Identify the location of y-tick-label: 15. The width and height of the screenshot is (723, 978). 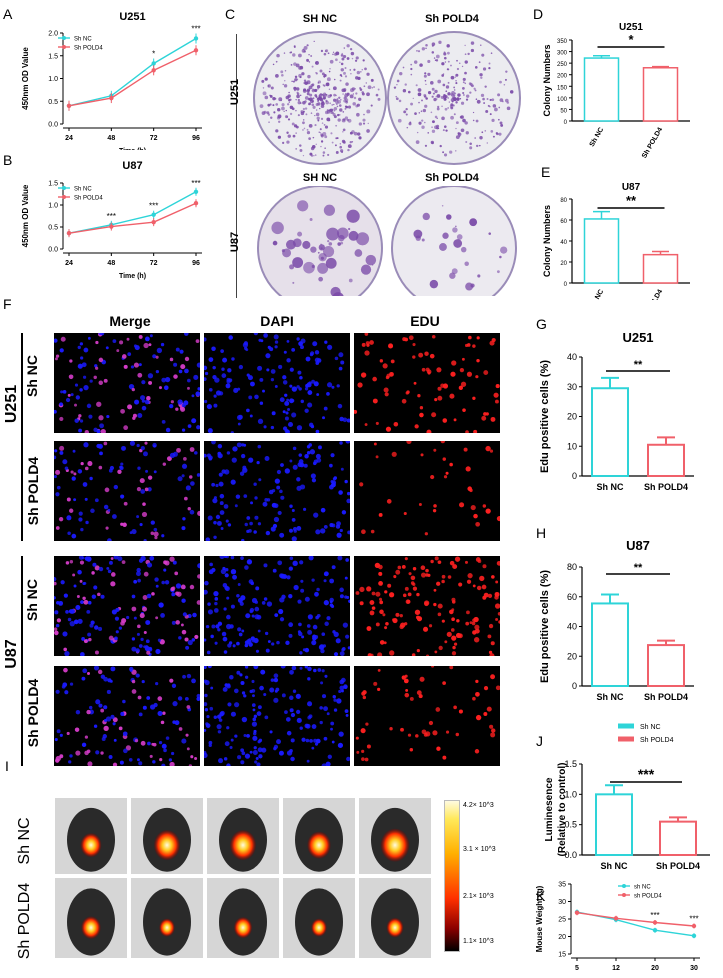
(562, 955).